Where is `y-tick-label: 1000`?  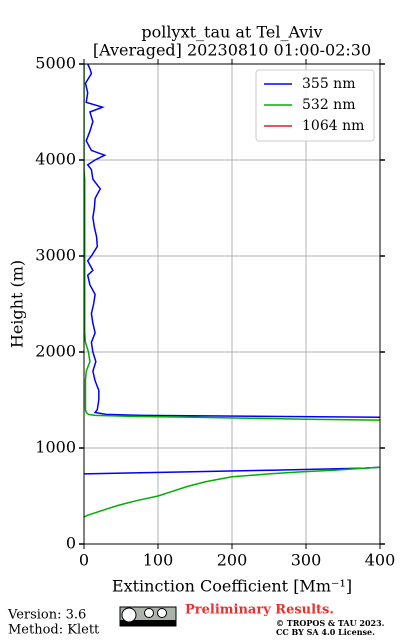
y-tick-label: 1000 is located at coordinates (55, 447).